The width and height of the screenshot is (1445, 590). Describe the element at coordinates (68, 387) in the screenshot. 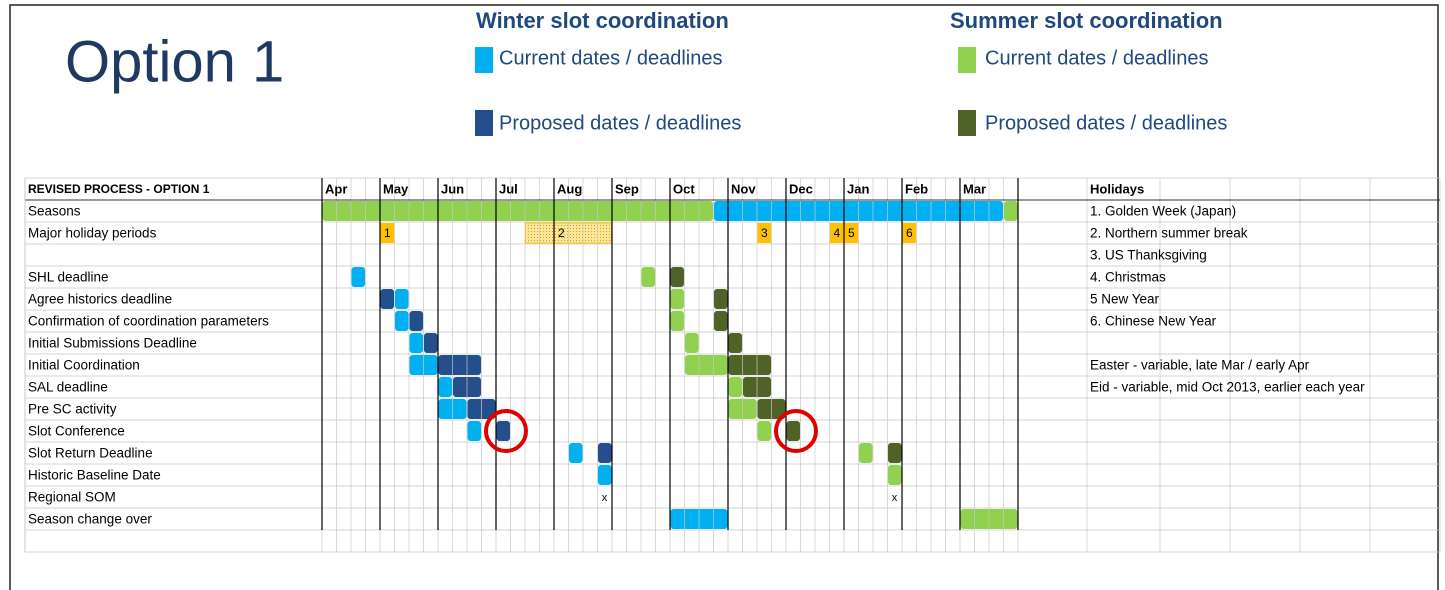

I see `row-label: SAL deadline` at that location.